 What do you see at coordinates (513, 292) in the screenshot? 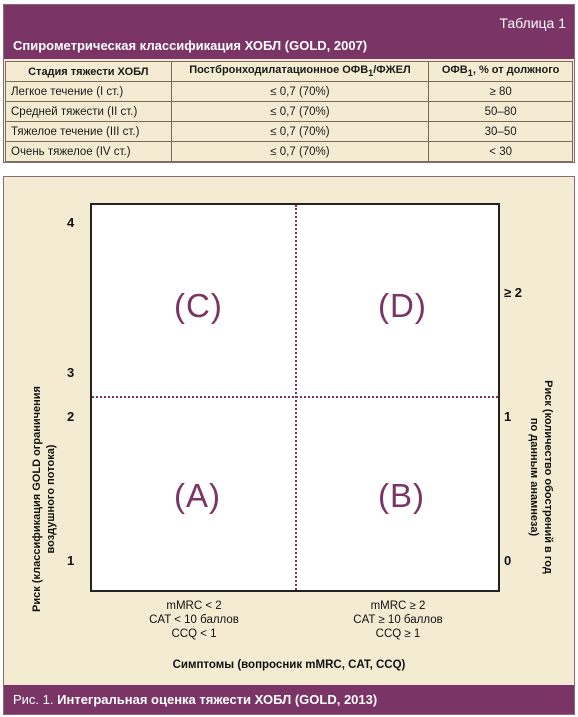
I see `right-tick-ge2: ≥ 2` at bounding box center [513, 292].